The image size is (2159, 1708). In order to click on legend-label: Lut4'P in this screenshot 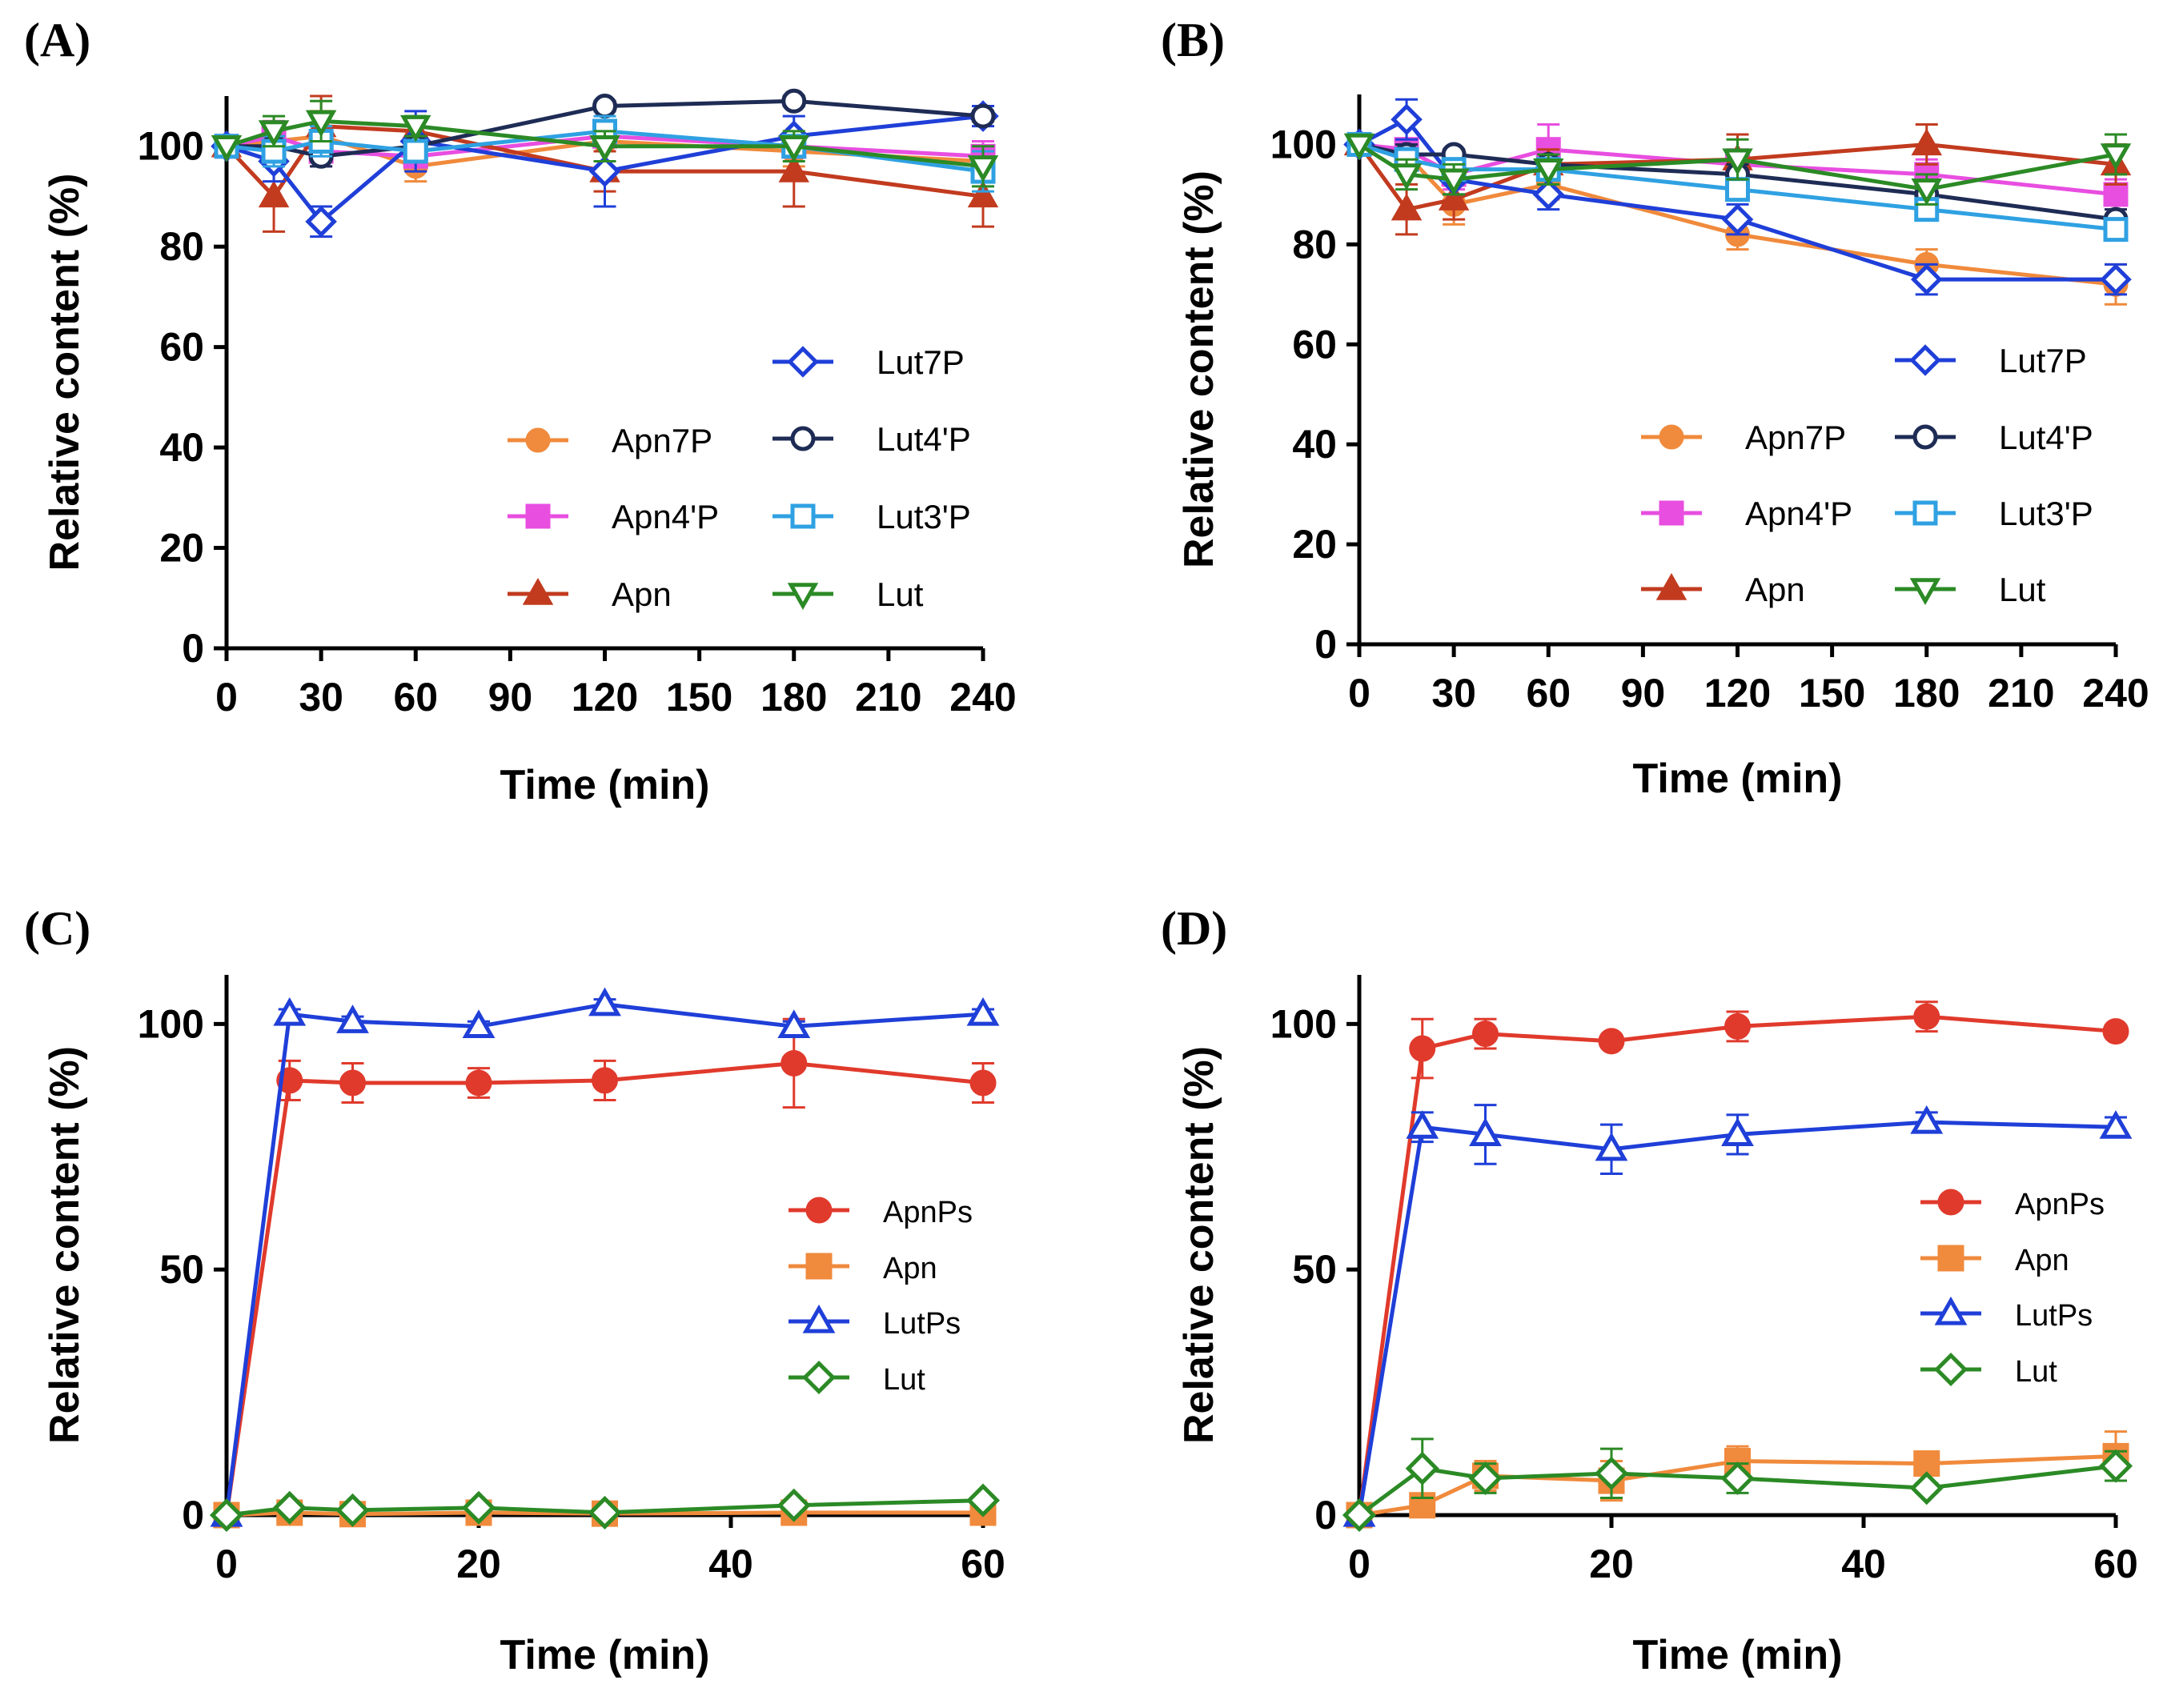, I will do `click(2046, 437)`.